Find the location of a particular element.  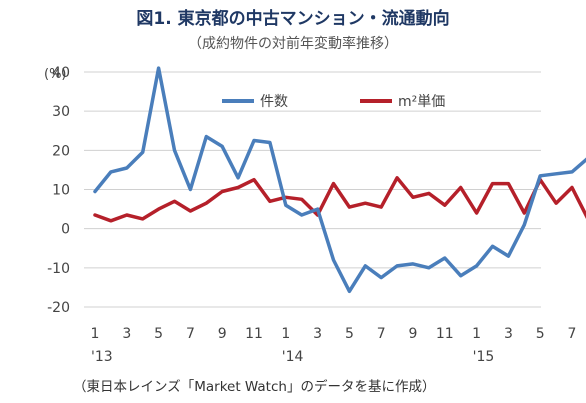

y-tick-label: 0 is located at coordinates (65, 230).